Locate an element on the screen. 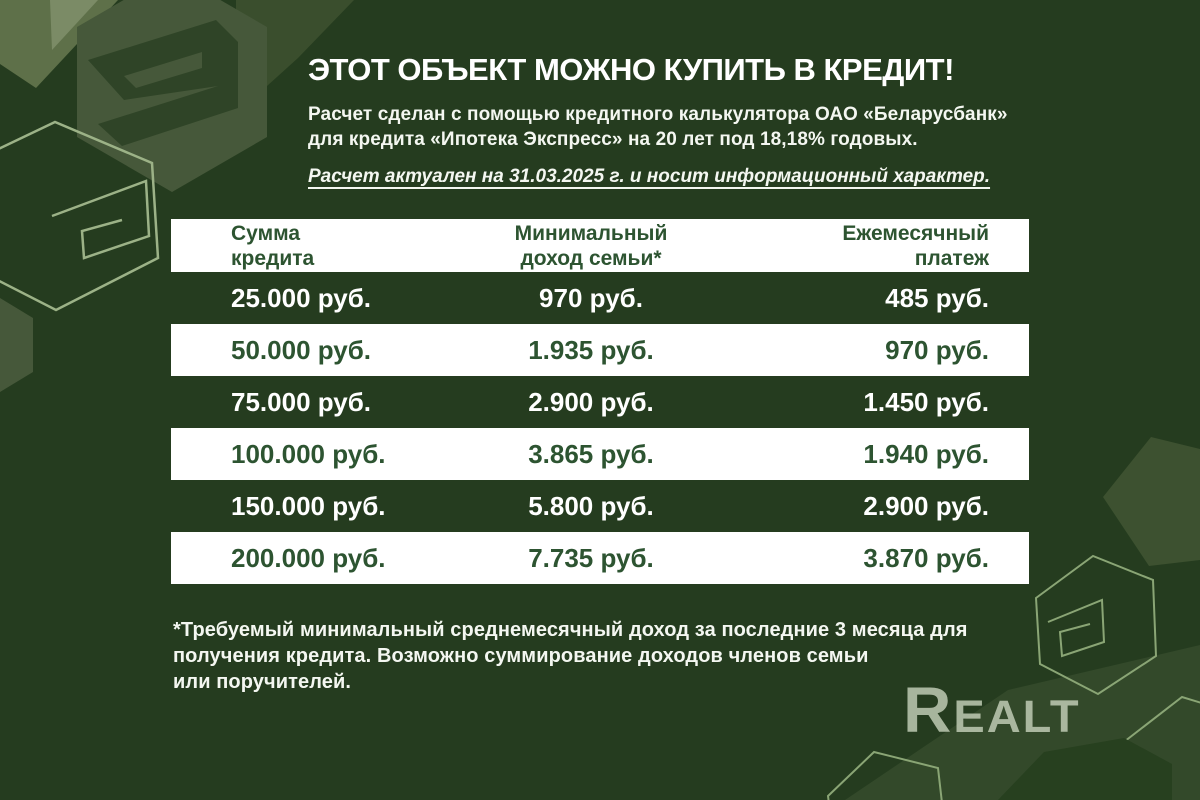  cell-credit-sum: 100.000 руб. is located at coordinates (308, 453).